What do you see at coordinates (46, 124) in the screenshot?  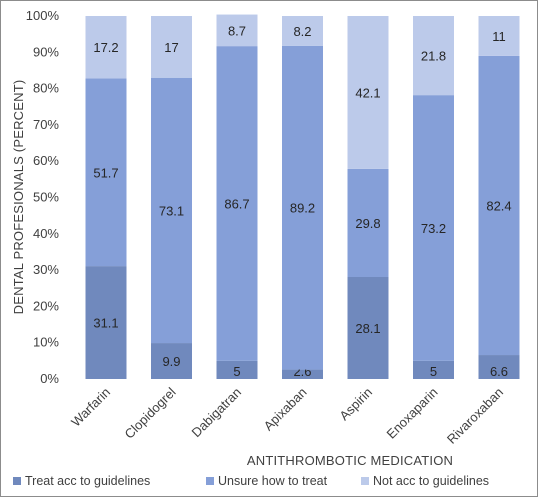 I see `y-tick-label: 70%` at bounding box center [46, 124].